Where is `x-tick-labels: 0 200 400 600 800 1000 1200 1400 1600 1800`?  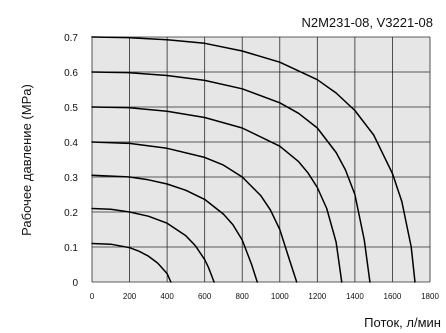
x-tick-labels: 0 200 400 600 800 1000 1200 1400 1600 1800 is located at coordinates (265, 296).